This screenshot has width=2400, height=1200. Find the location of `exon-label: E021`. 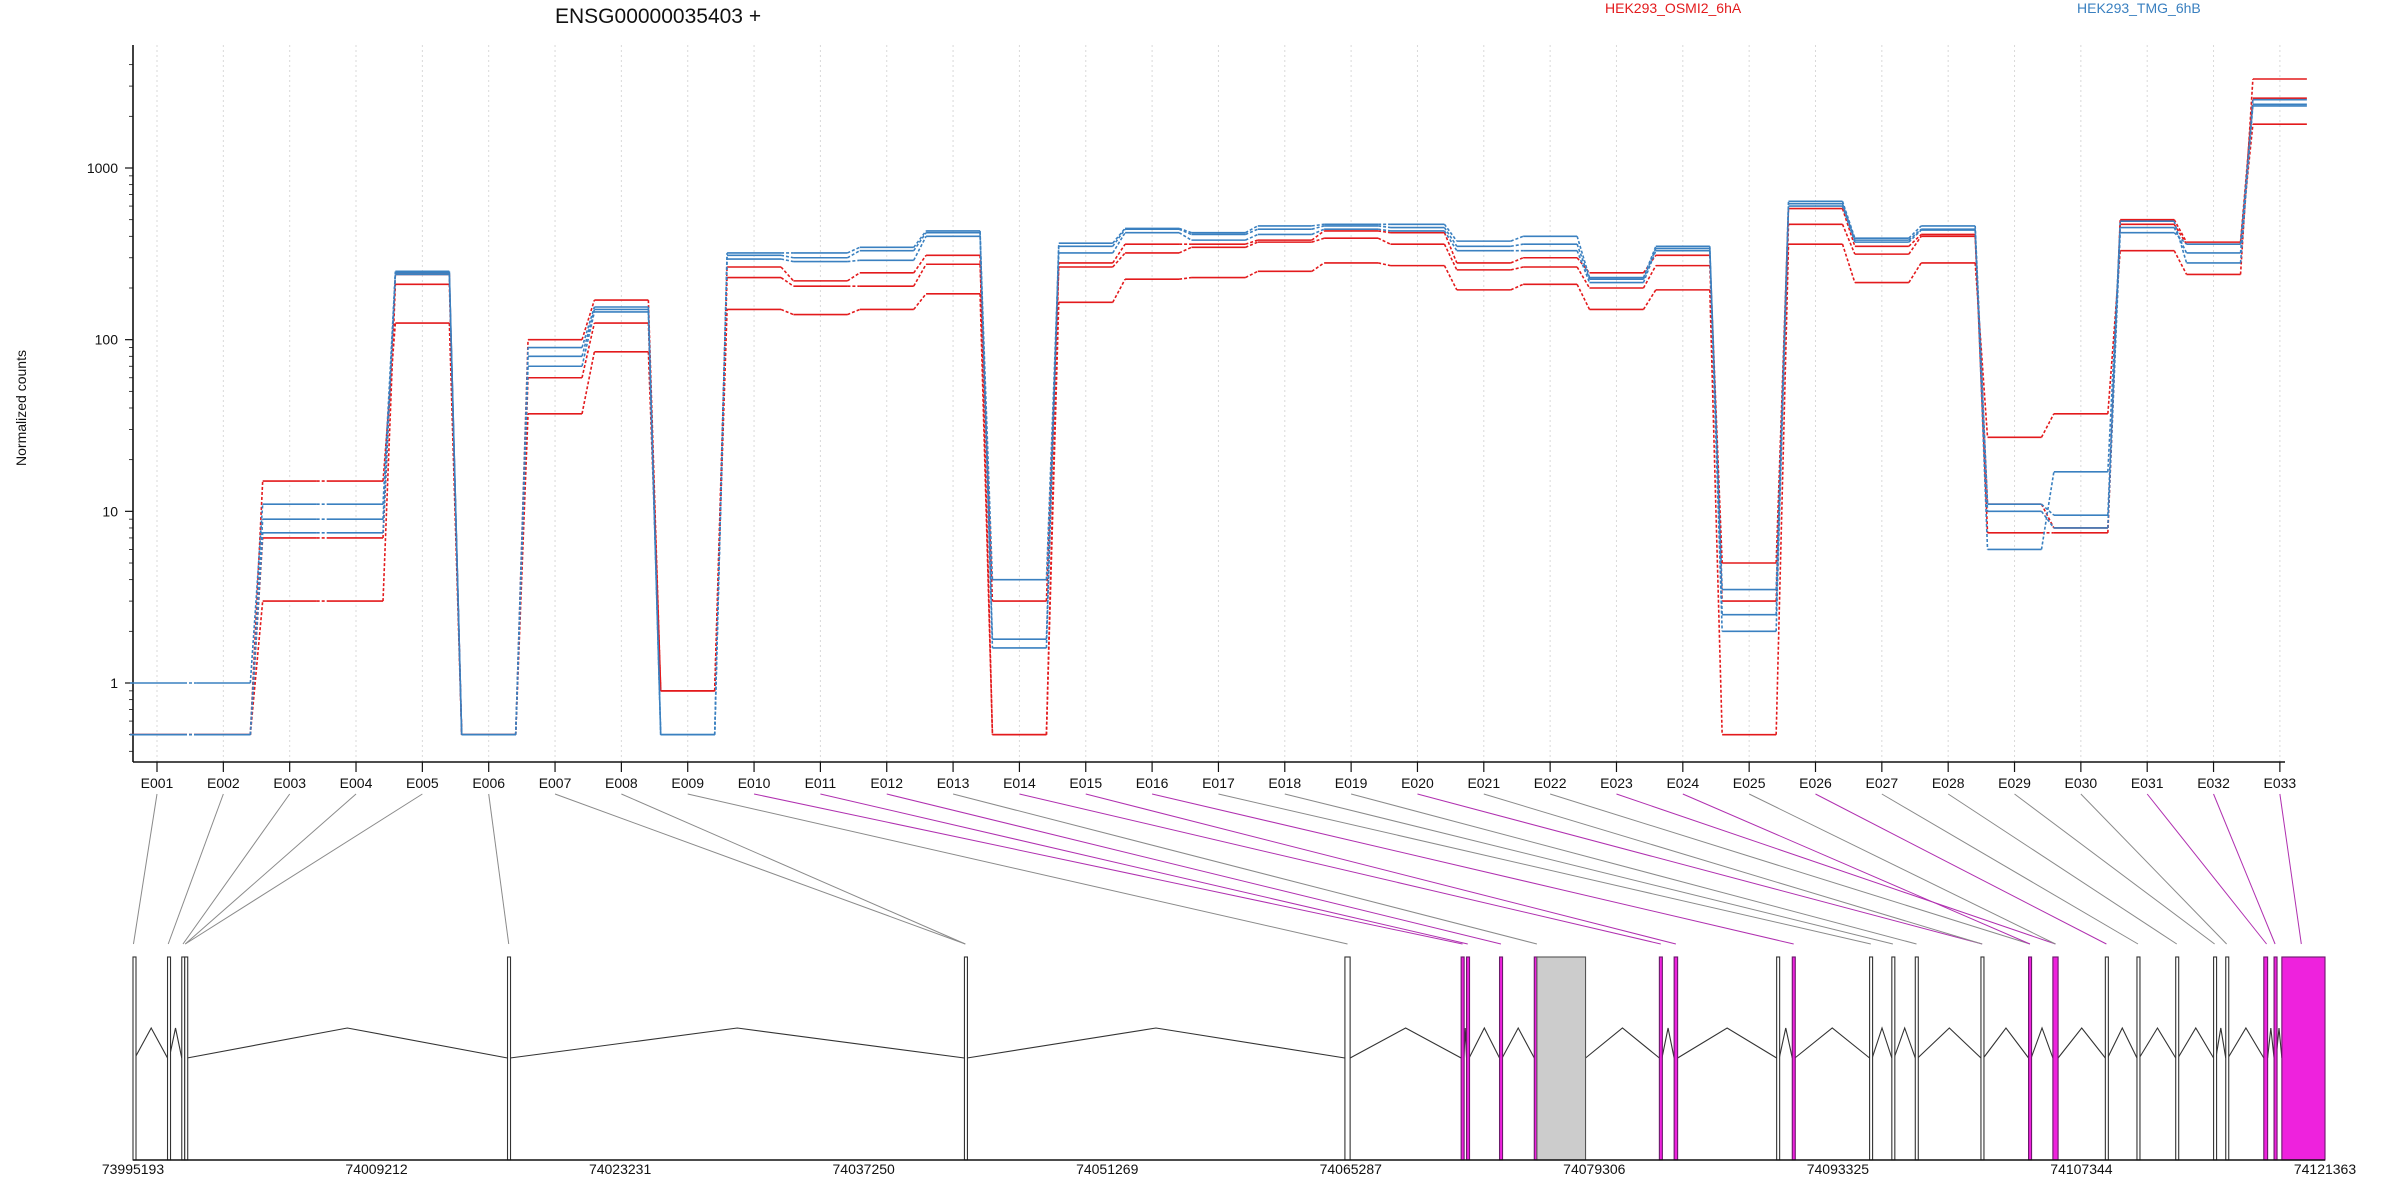

exon-label: E021 is located at coordinates (1483, 783).